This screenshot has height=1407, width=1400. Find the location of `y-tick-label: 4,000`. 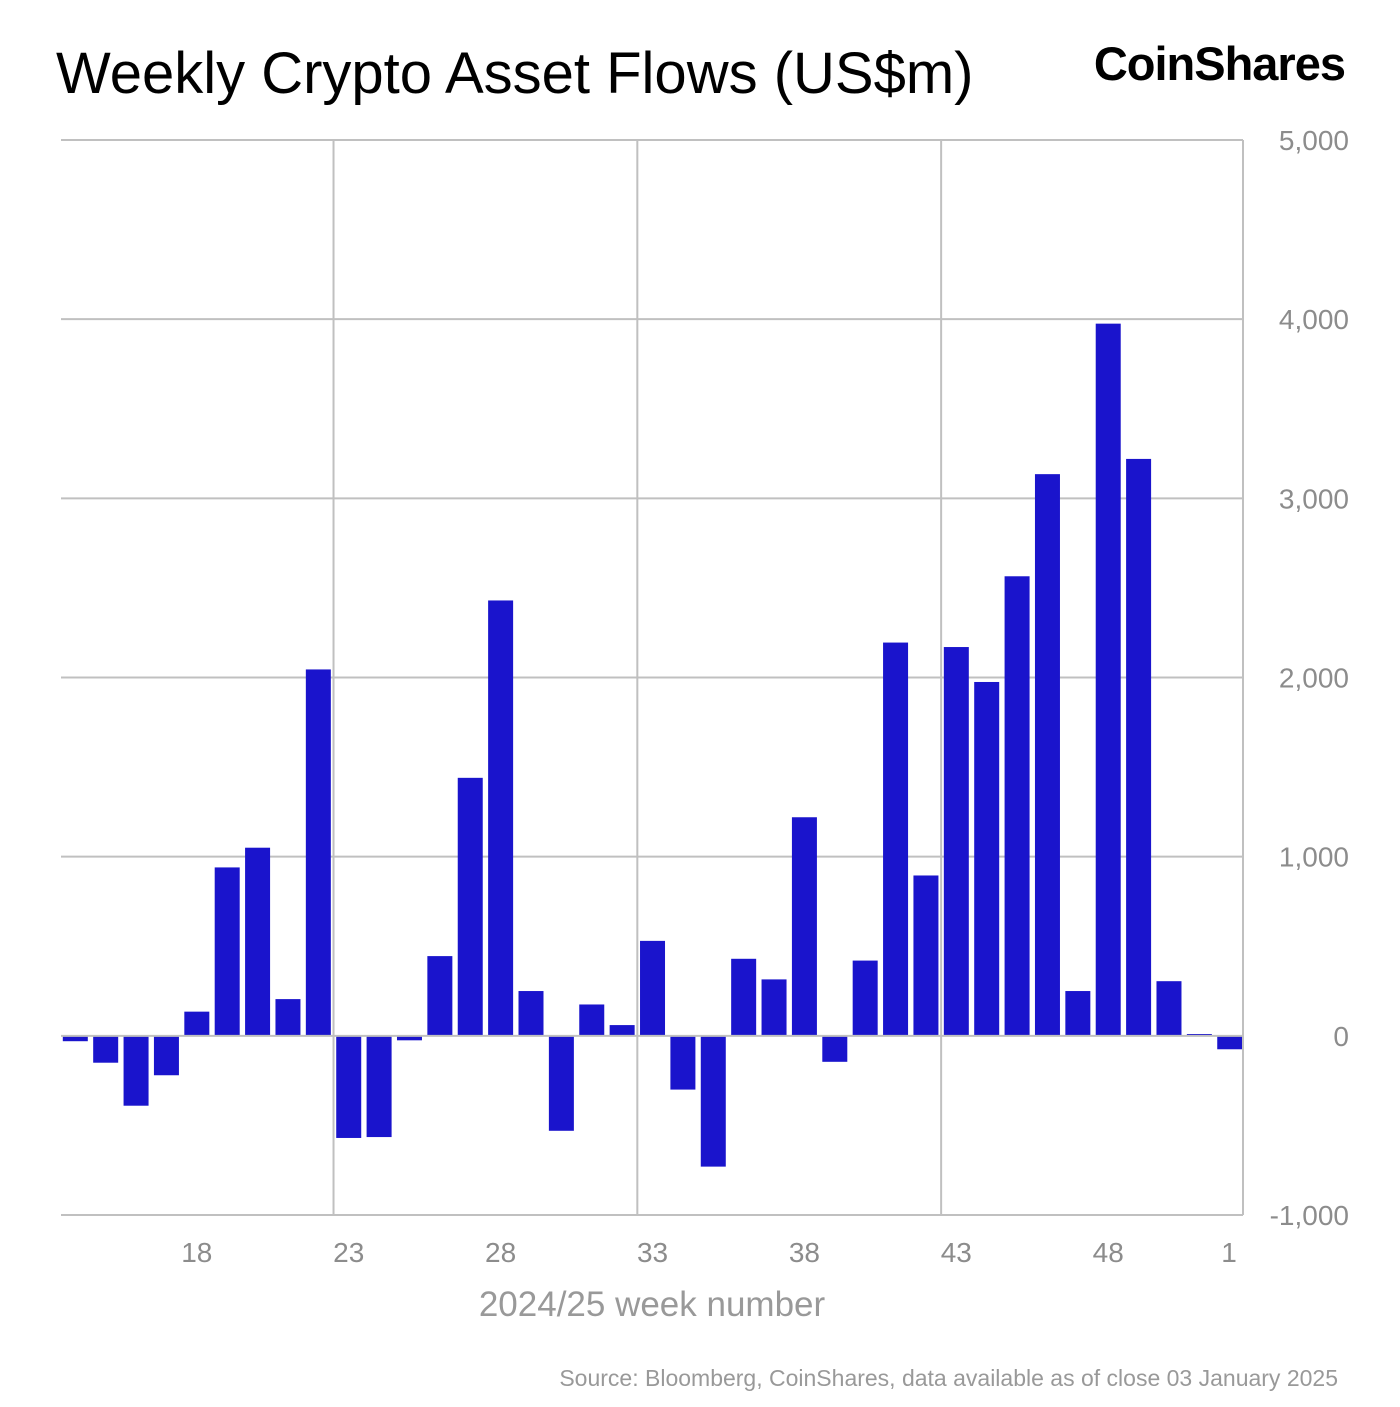

y-tick-label: 4,000 is located at coordinates (1314, 319).